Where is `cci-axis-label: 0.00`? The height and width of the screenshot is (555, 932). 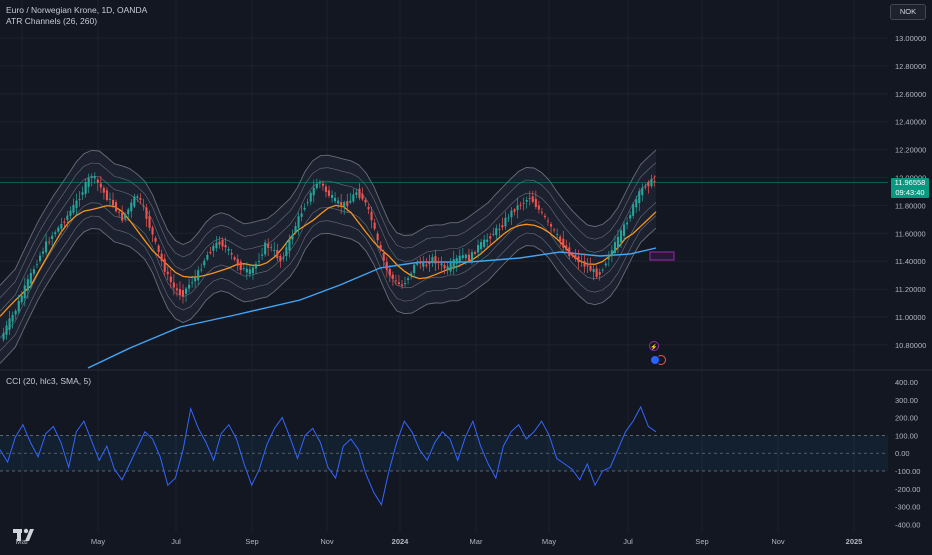
cci-axis-label: 0.00 is located at coordinates (902, 453).